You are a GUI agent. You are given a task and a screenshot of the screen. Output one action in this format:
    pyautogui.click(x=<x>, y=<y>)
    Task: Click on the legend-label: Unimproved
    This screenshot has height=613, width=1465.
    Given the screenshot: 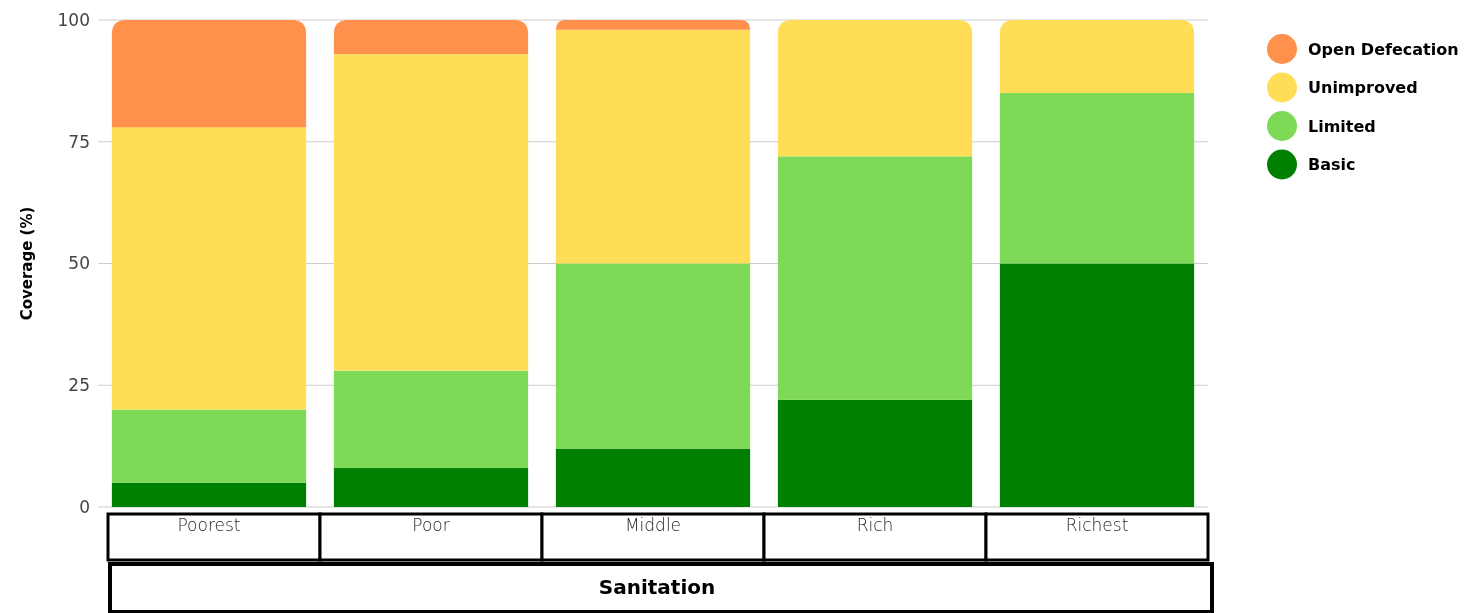 What is the action you would take?
    pyautogui.click(x=1363, y=88)
    